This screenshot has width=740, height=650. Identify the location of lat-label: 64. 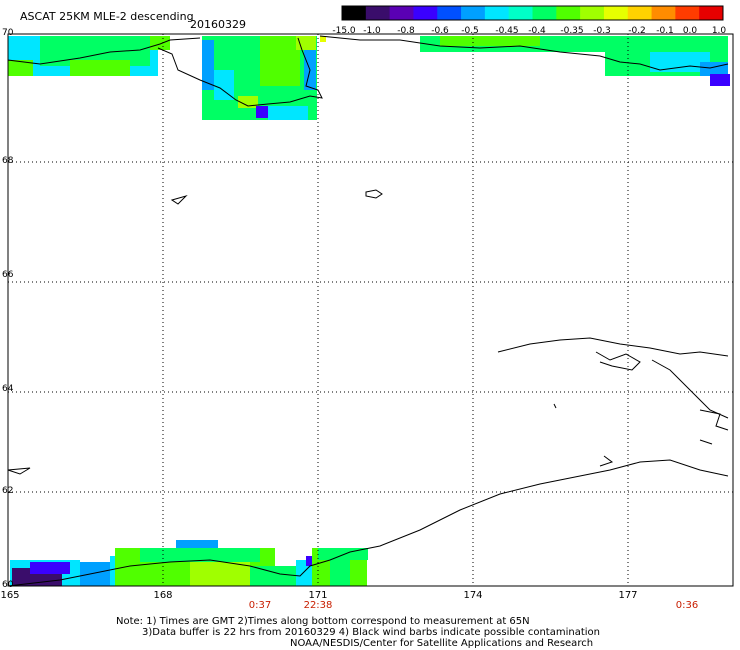
(8, 389).